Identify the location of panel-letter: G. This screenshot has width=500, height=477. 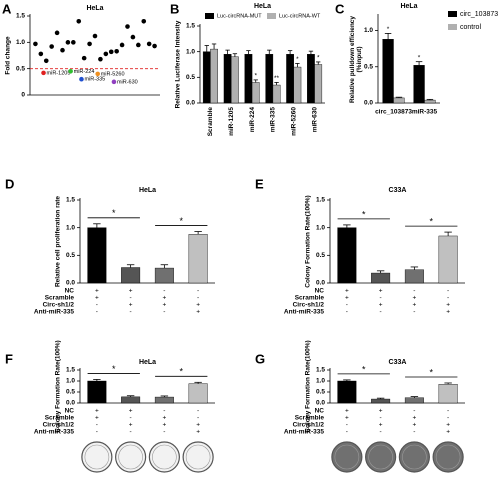
(260, 358).